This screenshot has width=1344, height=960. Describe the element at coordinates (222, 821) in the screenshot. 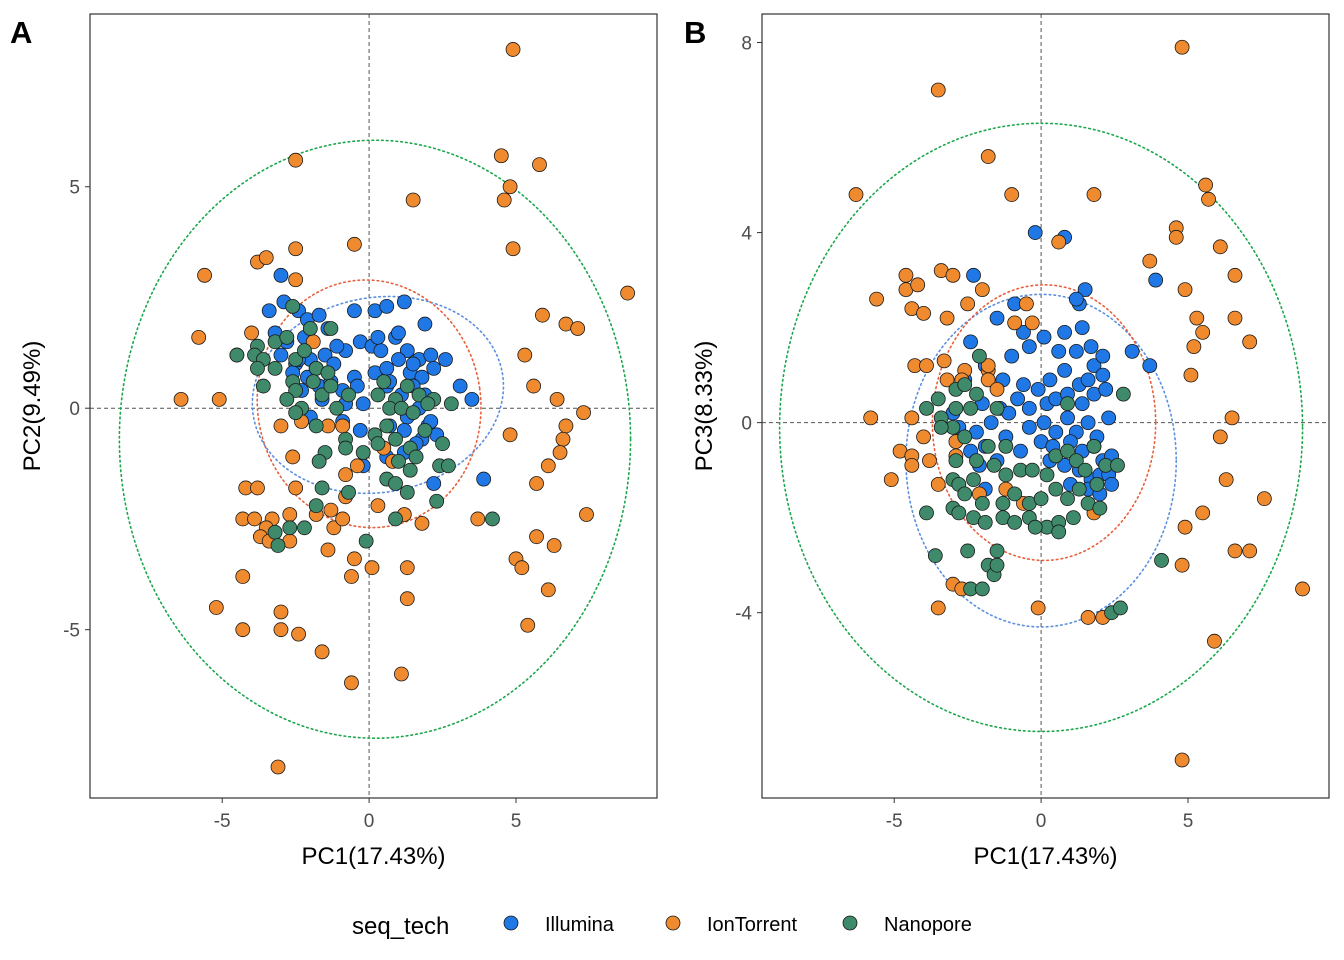

I see `x-tick-label: -5` at that location.